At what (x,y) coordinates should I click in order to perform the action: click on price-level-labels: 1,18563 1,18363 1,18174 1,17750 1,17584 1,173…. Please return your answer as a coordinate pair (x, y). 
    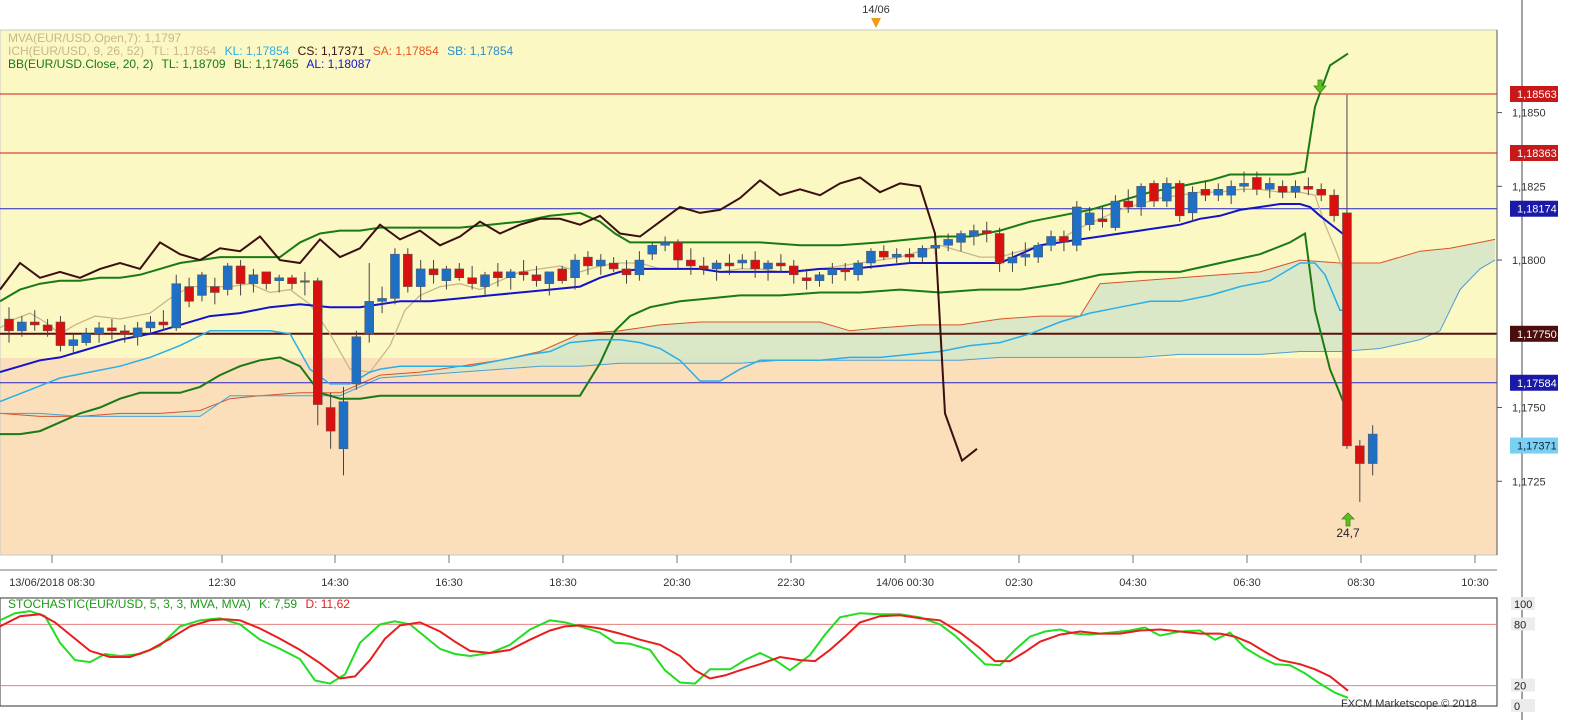
    Looking at the image, I should click on (1534, 270).